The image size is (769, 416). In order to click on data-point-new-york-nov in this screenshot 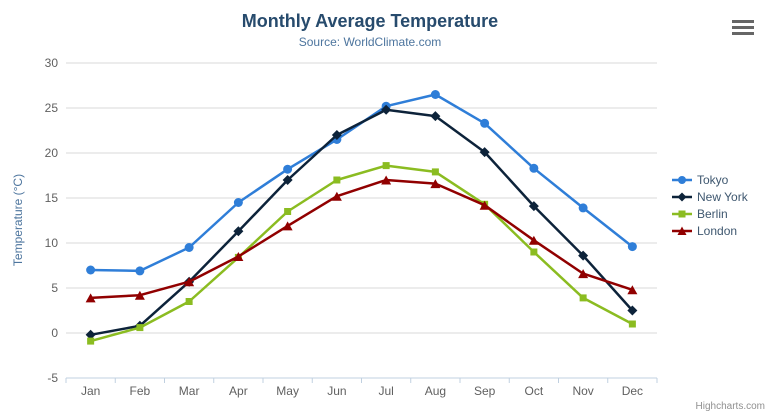, I will do `click(583, 255)`.